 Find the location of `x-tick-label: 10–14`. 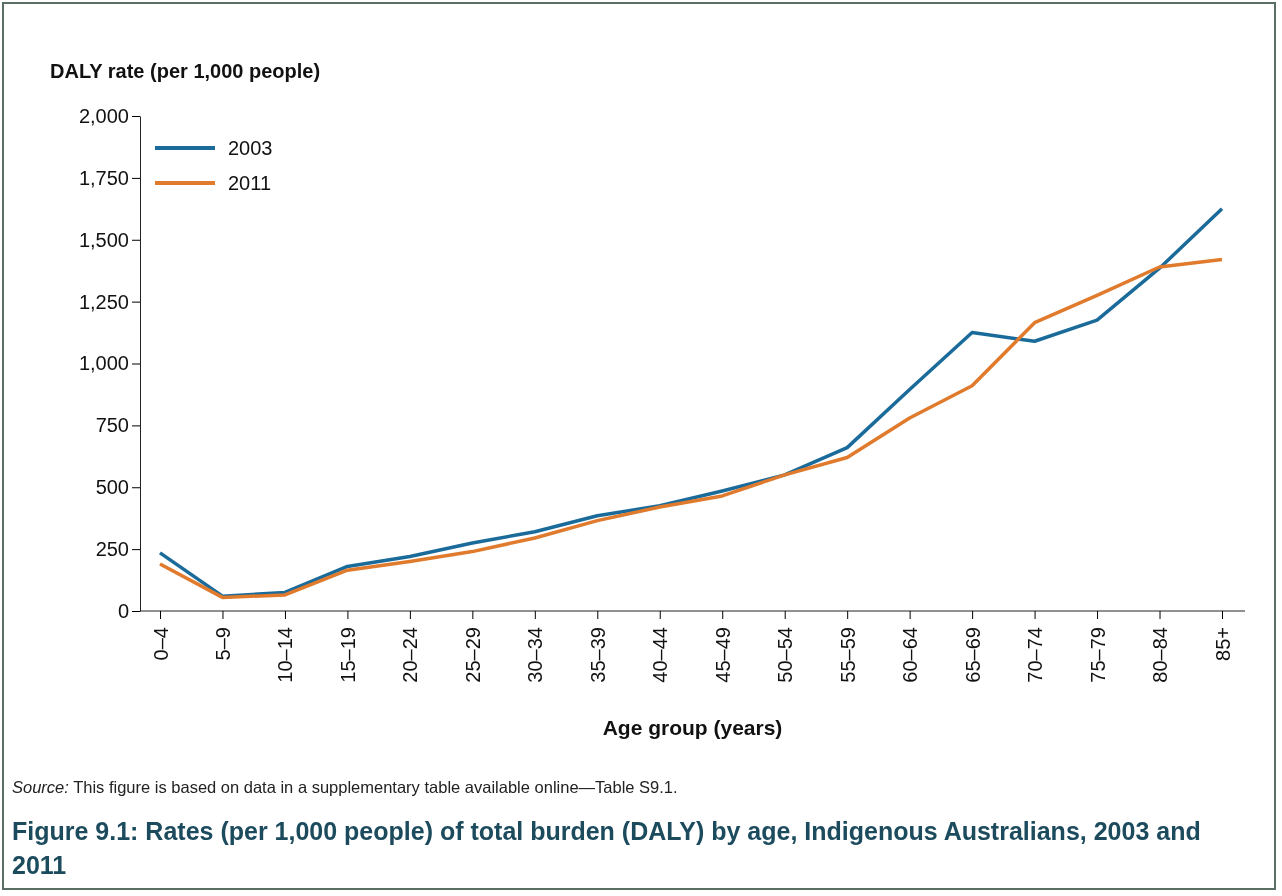

x-tick-label: 10–14 is located at coordinates (285, 655).